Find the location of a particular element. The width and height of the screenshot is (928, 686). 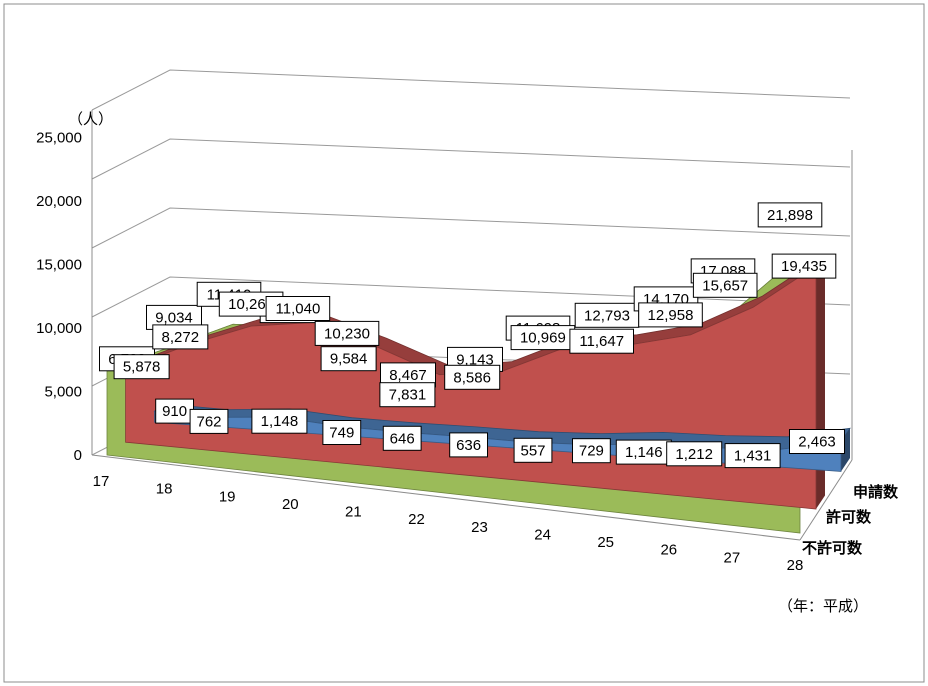

y-tick-label: 25,000 is located at coordinates (59, 138).